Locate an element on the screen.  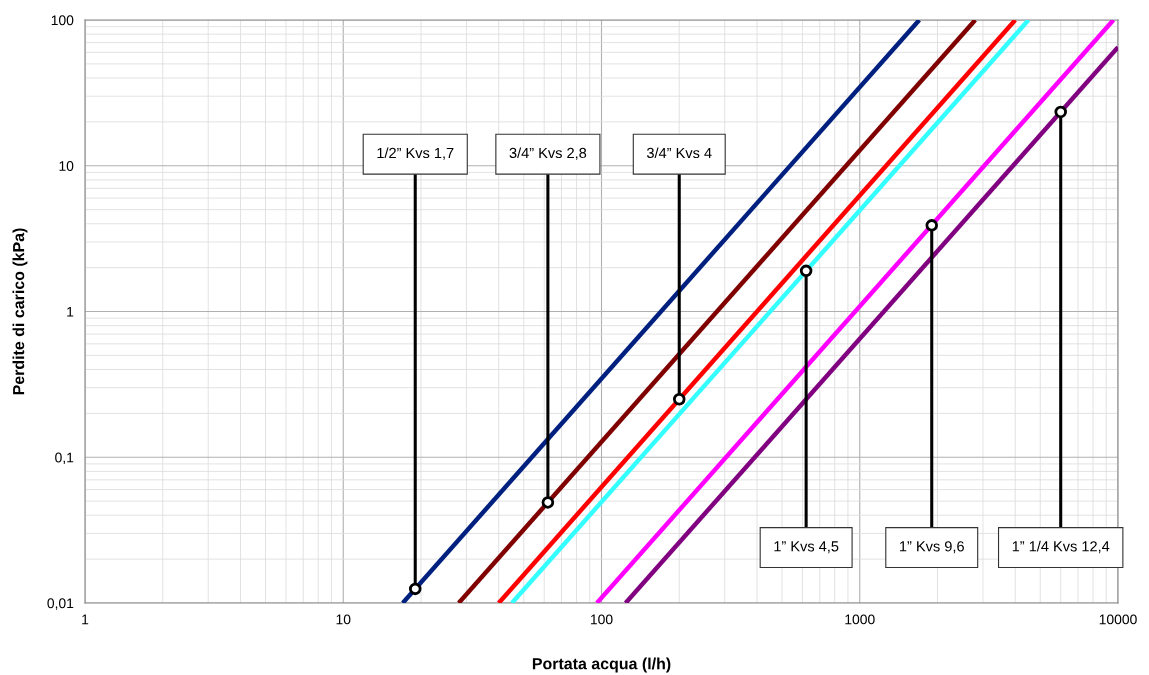
x-axis-title: Portata acqua (l/h) is located at coordinates (601, 665).